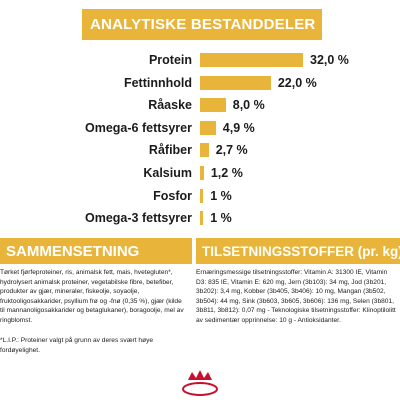 The height and width of the screenshot is (400, 400). Describe the element at coordinates (96, 251) in the screenshot. I see `section-title: SAMMENSETNING` at that location.